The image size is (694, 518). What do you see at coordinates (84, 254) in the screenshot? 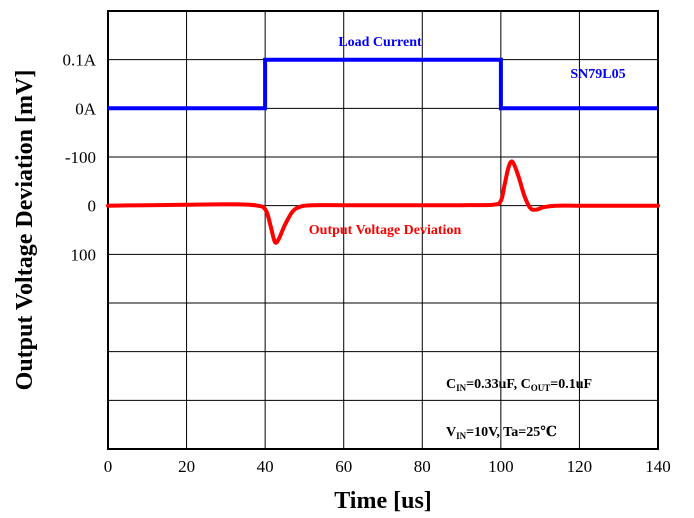
I see `y-tick-label: 100` at bounding box center [84, 254].